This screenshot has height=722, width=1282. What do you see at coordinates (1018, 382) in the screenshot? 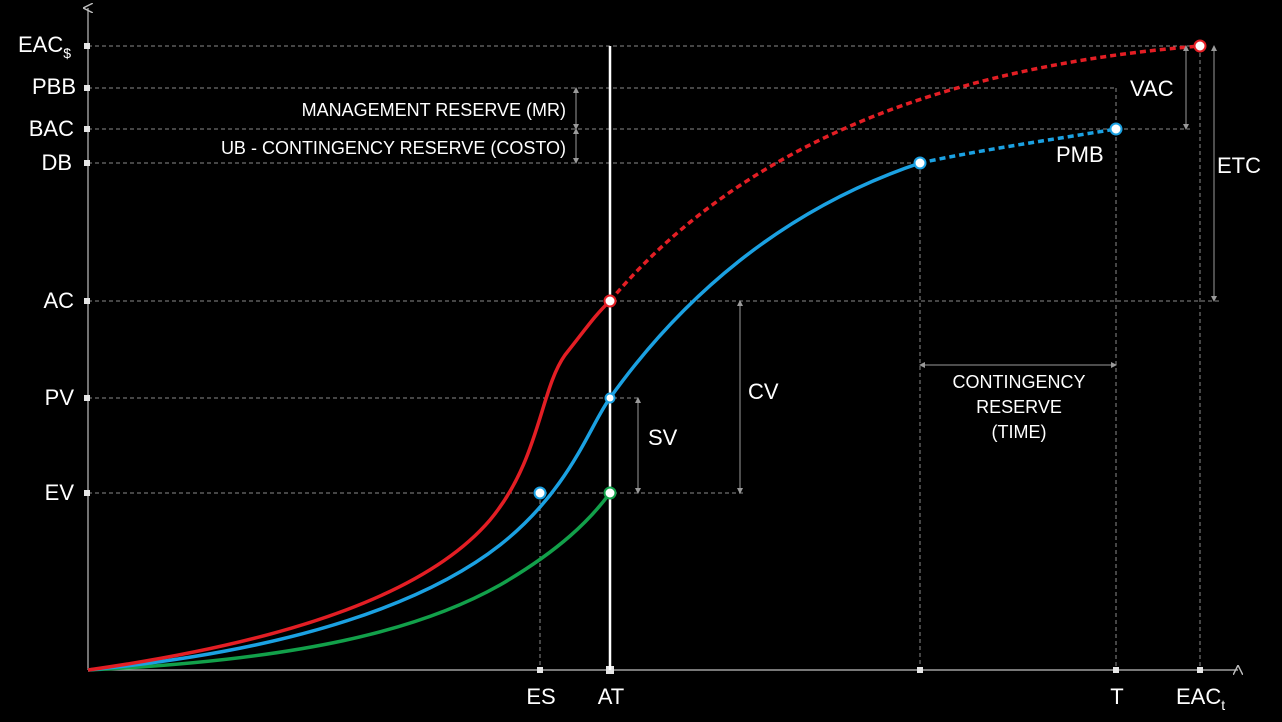
I see `label-contingency-time-1: CONTINGENCY` at bounding box center [1018, 382].